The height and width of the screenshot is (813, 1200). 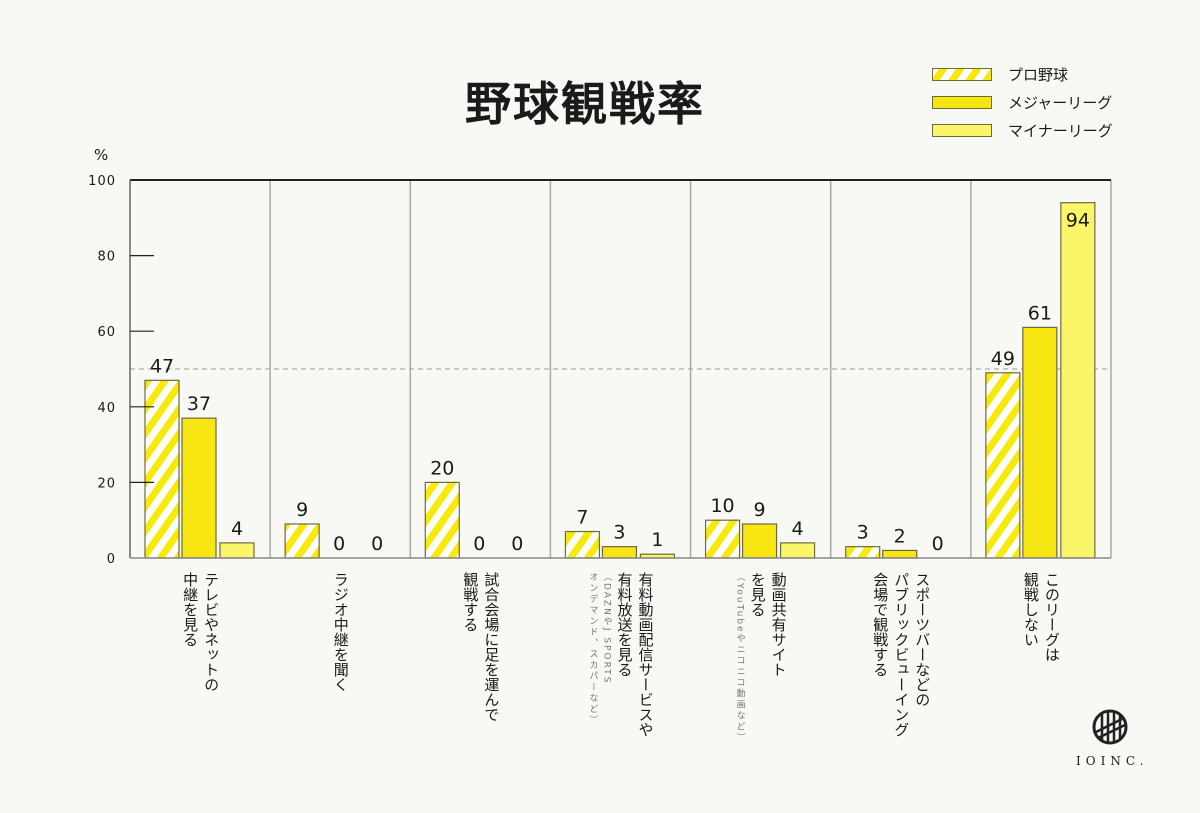 I want to click on y-axis-unit: %, so click(x=101, y=155).